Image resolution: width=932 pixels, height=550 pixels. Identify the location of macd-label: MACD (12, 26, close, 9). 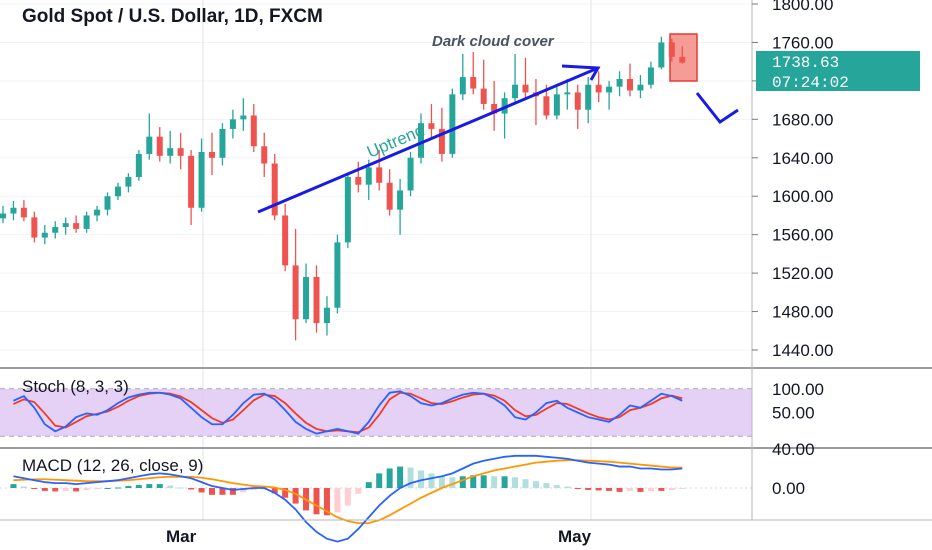
(112, 465).